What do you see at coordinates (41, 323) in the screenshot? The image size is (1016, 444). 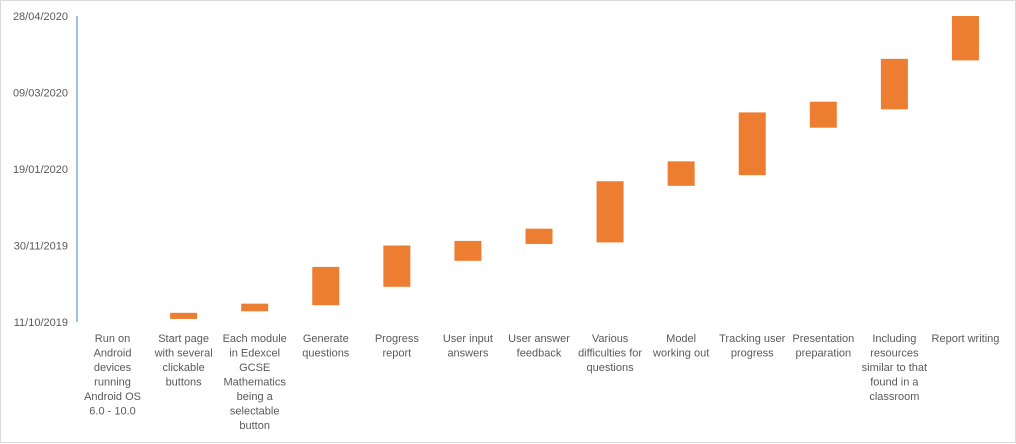 I see `y-tick-label: 11/10/2019` at bounding box center [41, 323].